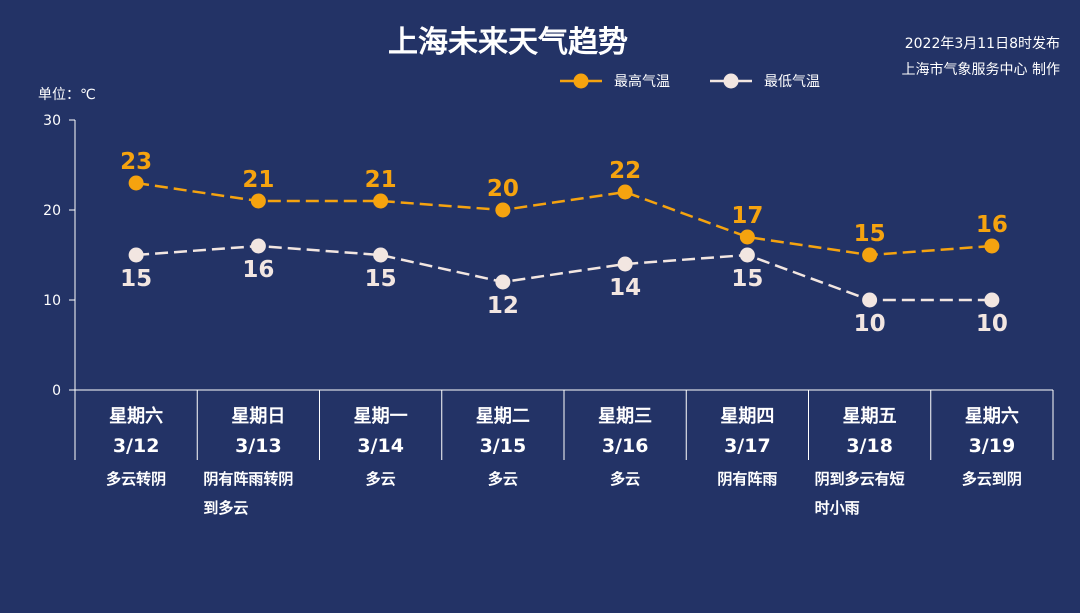  Describe the element at coordinates (837, 508) in the screenshot. I see `weather-description: 时小雨` at that location.